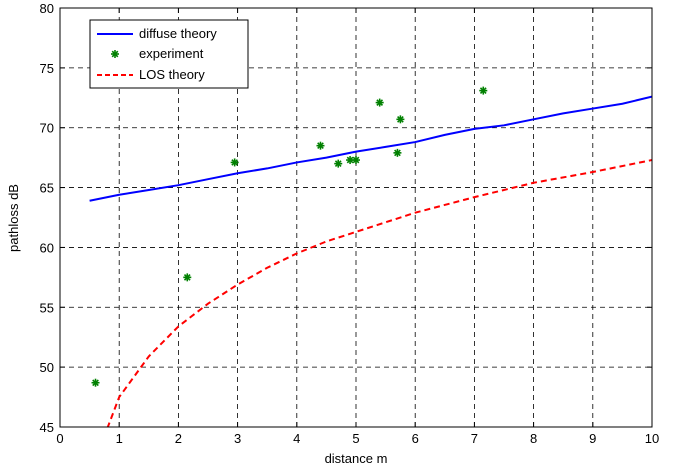 The width and height of the screenshot is (688, 470). Describe the element at coordinates (59, 438) in the screenshot. I see `x-tick-label-0: 0` at that location.